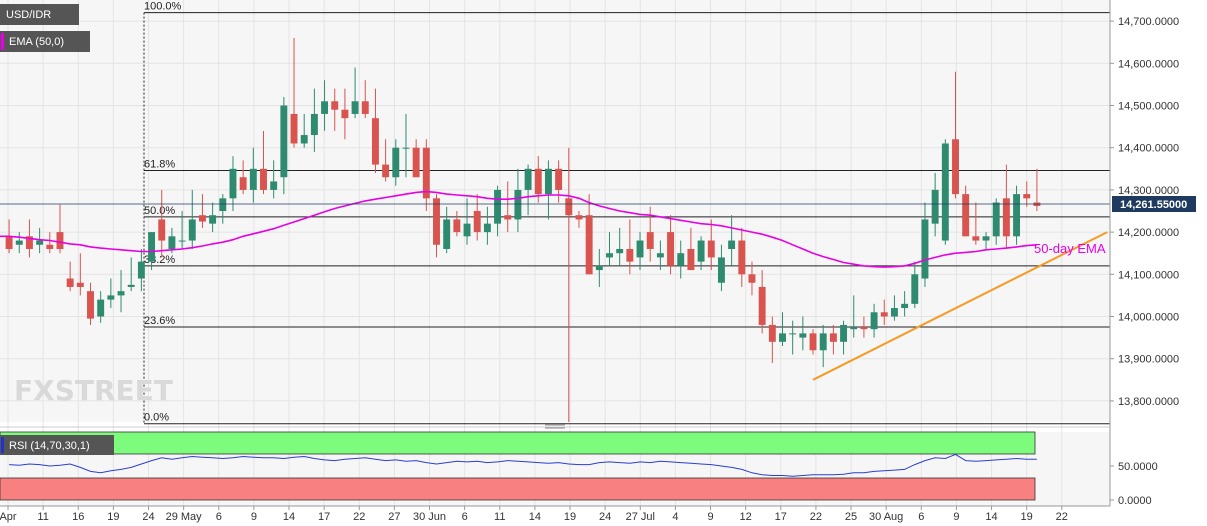 The height and width of the screenshot is (526, 1207). Describe the element at coordinates (2, 445) in the screenshot. I see `rsi-swatch` at that location.